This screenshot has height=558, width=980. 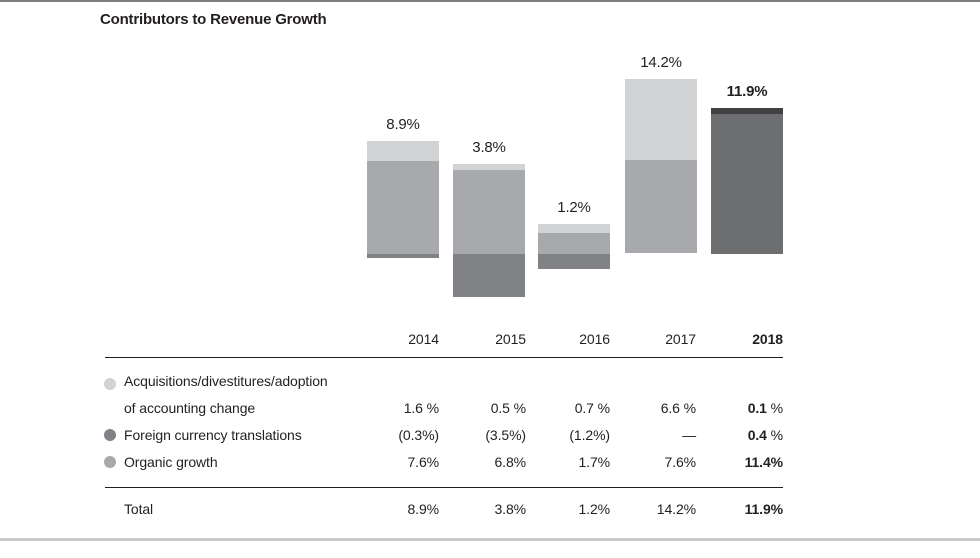 What do you see at coordinates (764, 462) in the screenshot?
I see `table-row-organic-value-2018: 11.4%` at bounding box center [764, 462].